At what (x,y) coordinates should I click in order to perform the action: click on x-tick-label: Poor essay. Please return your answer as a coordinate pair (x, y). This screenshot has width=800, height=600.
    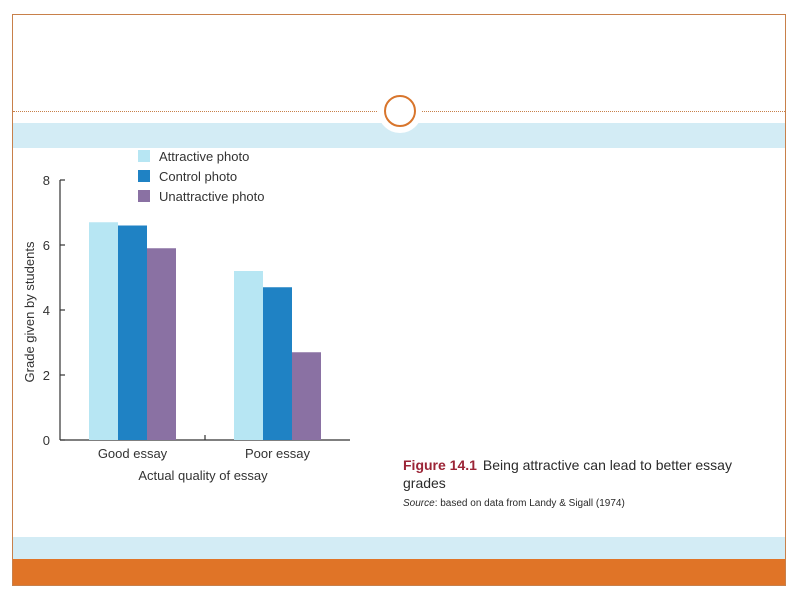
    Looking at the image, I should click on (278, 453).